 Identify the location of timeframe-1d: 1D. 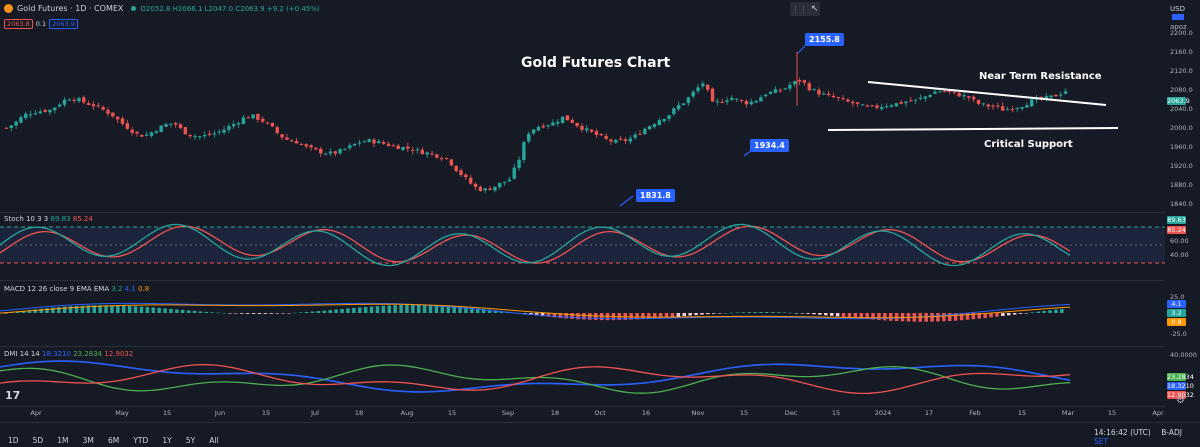
(13, 440).